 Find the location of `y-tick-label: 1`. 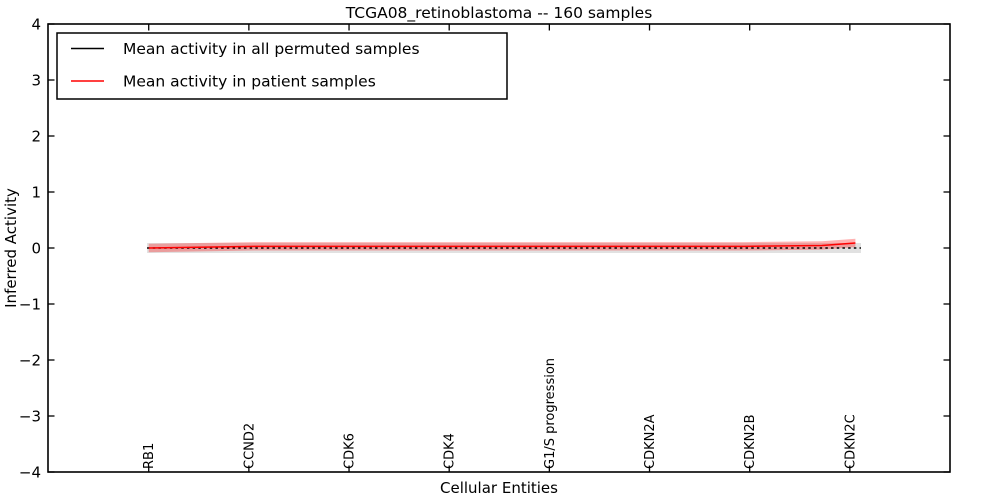

y-tick-label: 1 is located at coordinates (36, 193).